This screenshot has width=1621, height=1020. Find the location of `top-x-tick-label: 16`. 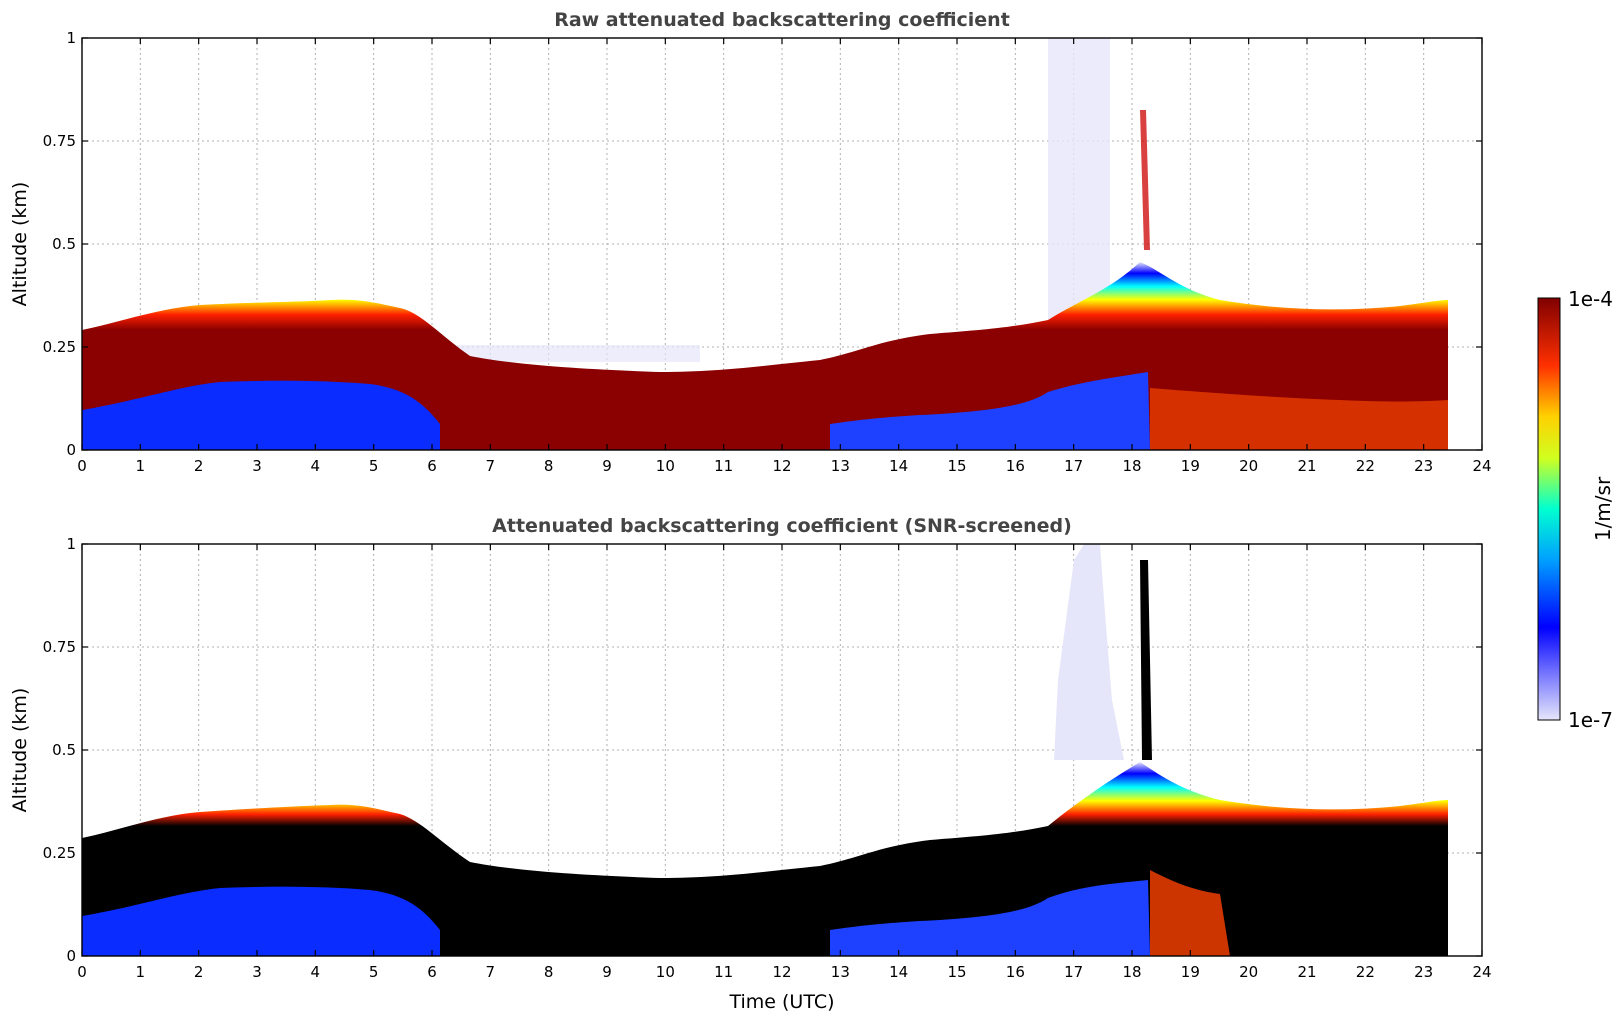

top-x-tick-label: 16 is located at coordinates (1015, 466).